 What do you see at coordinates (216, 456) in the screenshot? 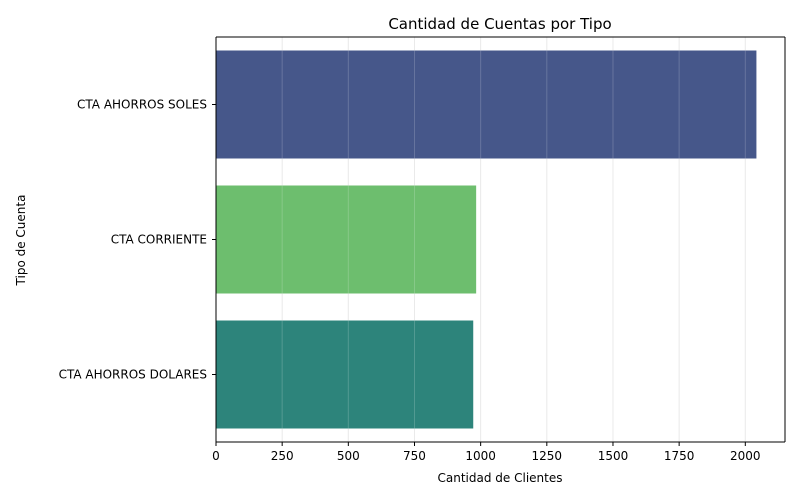
I see `x-tick-label: 0` at bounding box center [216, 456].